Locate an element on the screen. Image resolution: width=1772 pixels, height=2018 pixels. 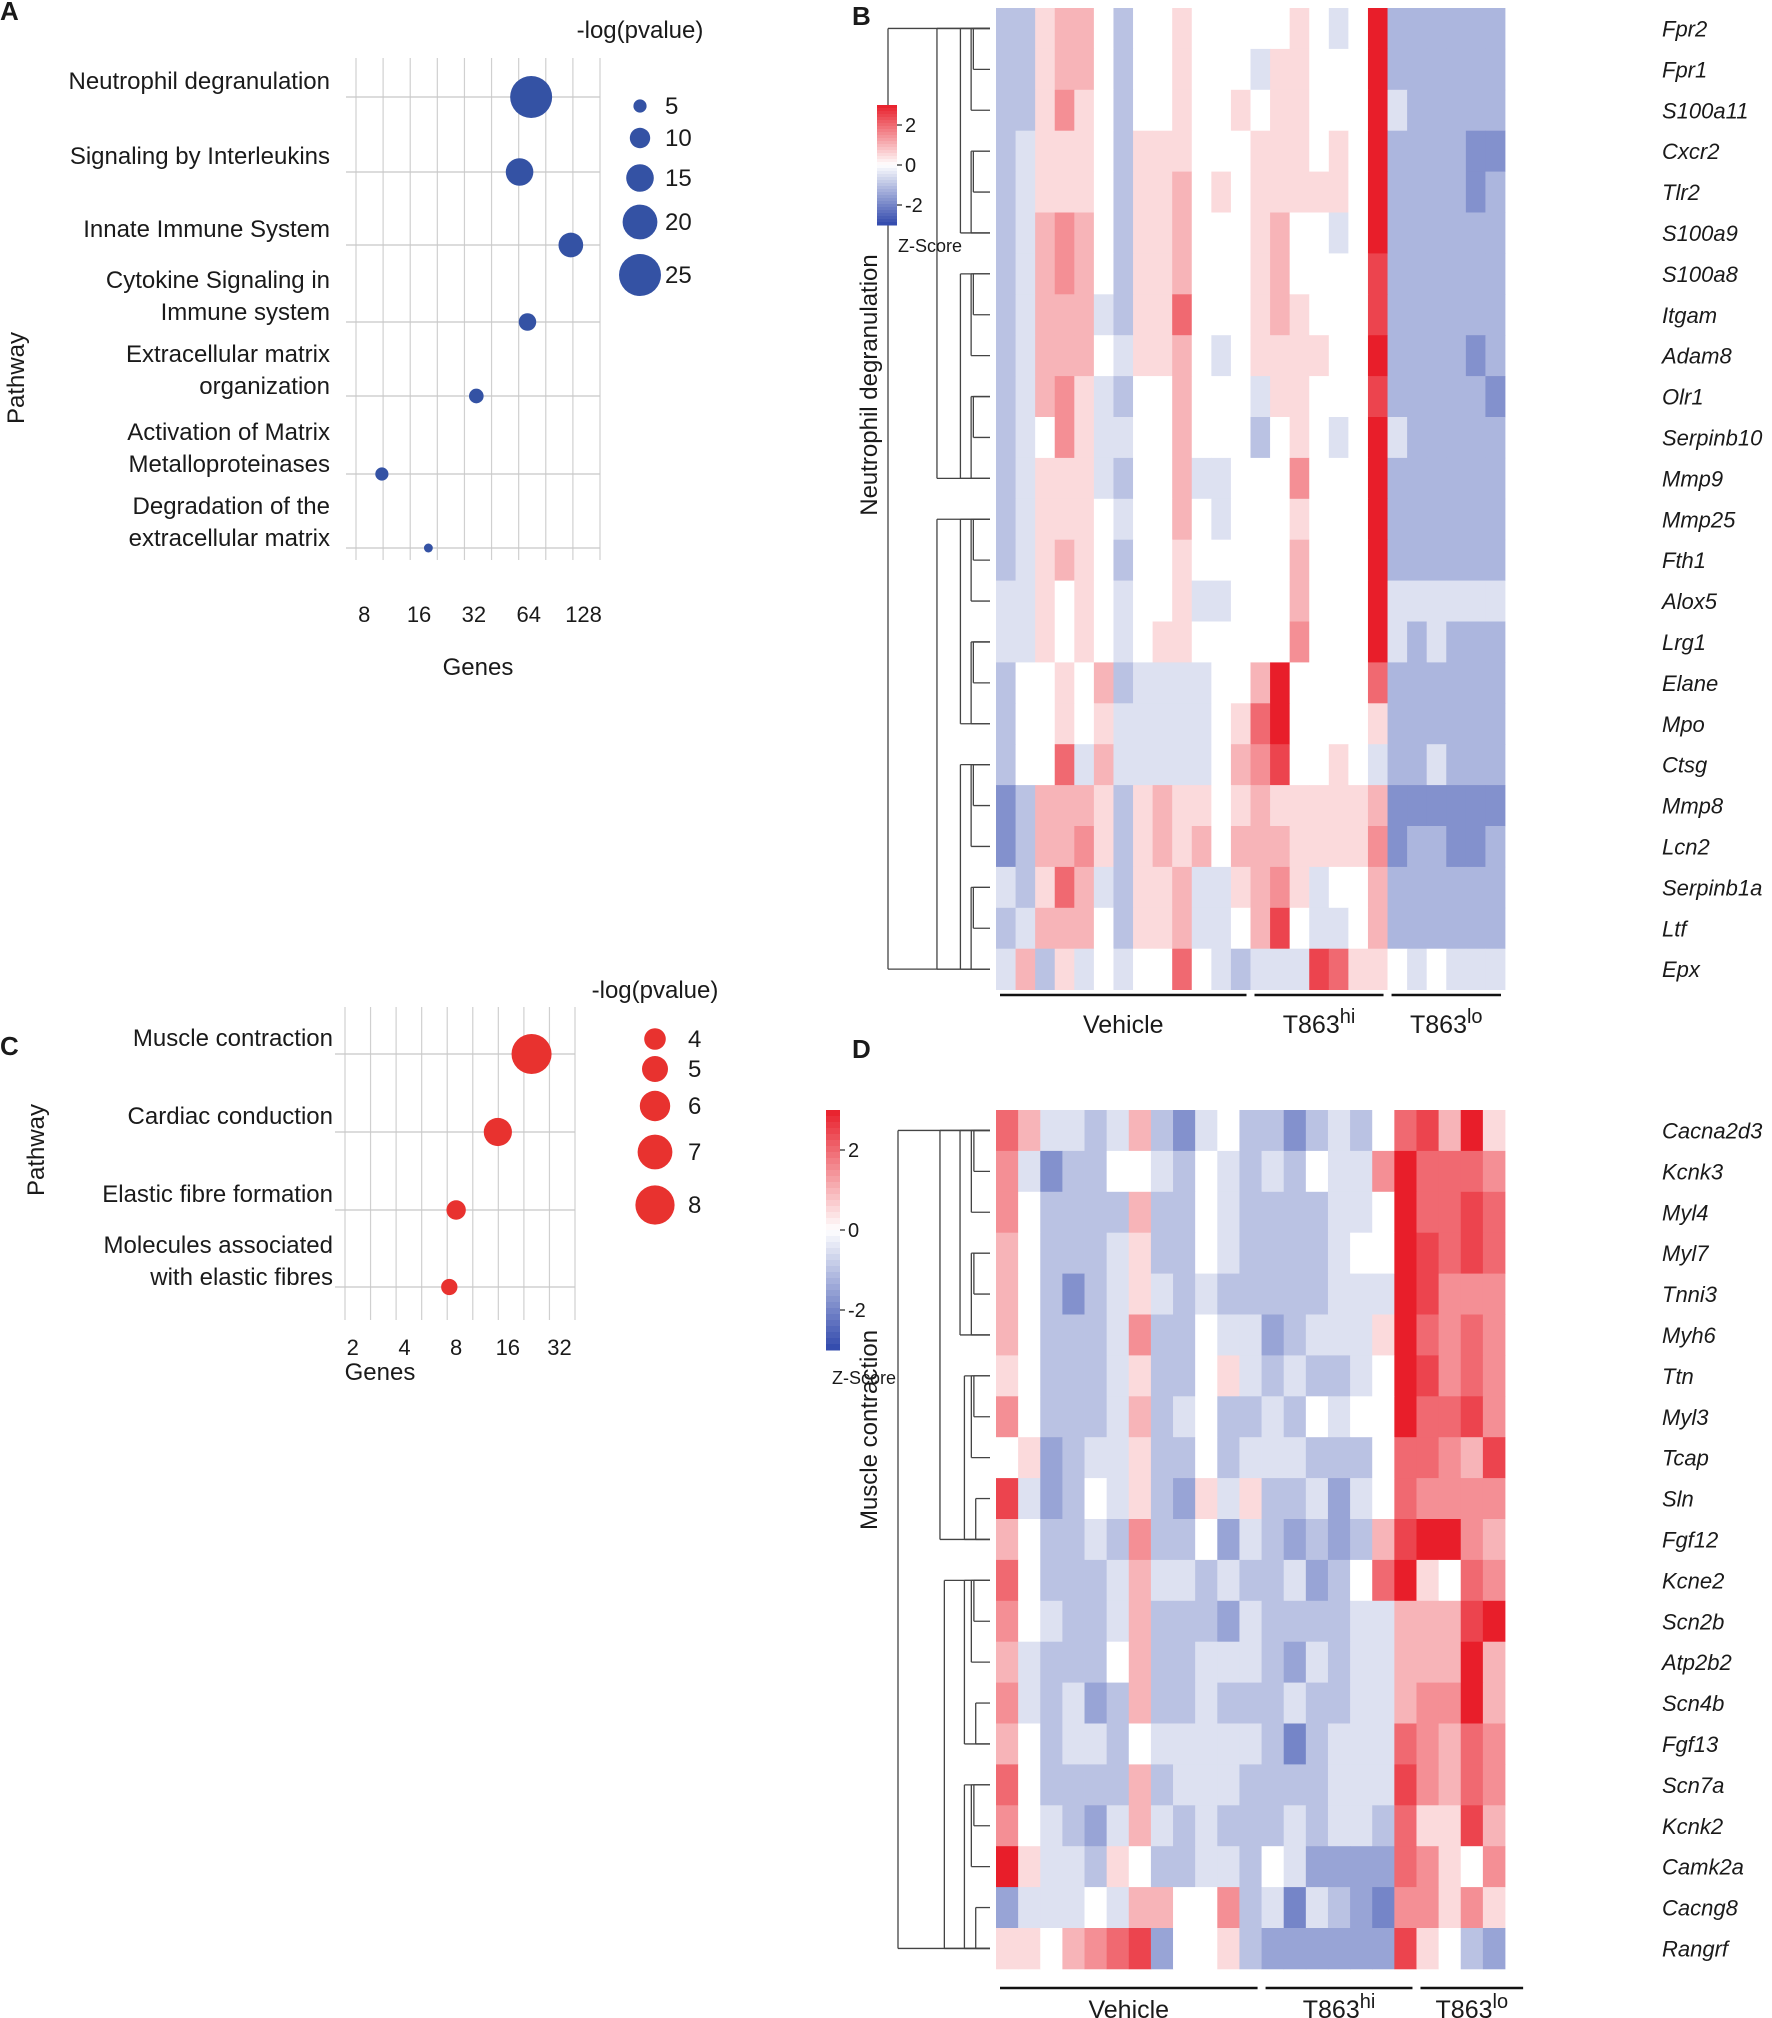
gene-label: Tcap is located at coordinates (1685, 1458).